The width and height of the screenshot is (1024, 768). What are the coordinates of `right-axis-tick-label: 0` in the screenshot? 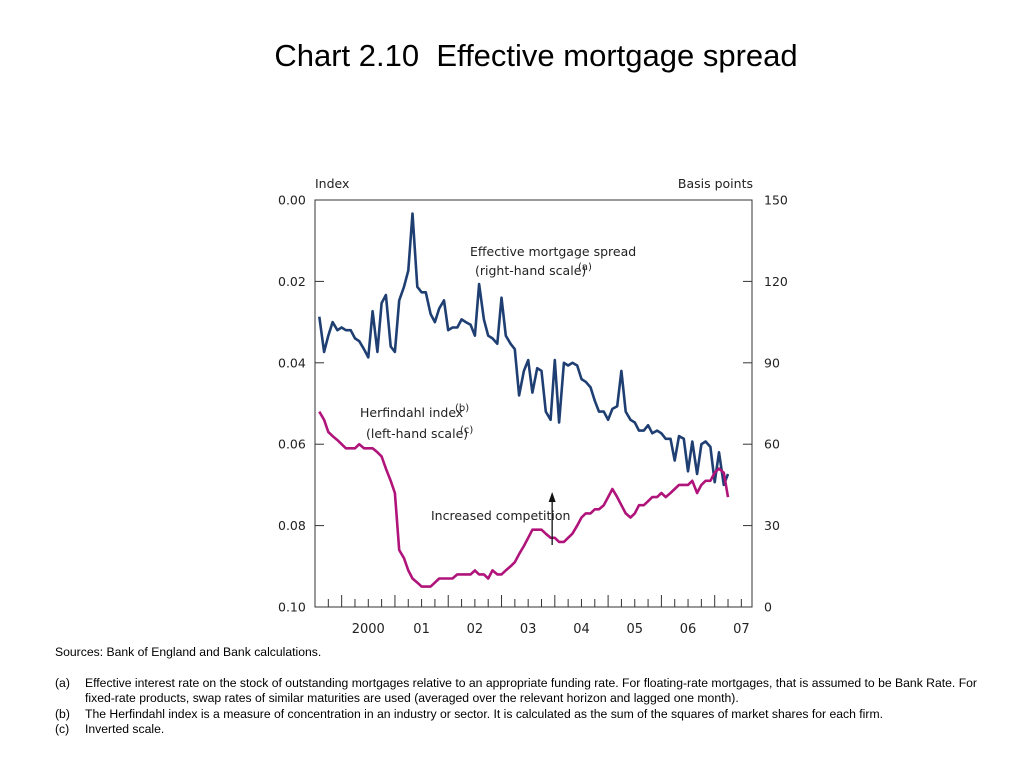 It's located at (768, 607).